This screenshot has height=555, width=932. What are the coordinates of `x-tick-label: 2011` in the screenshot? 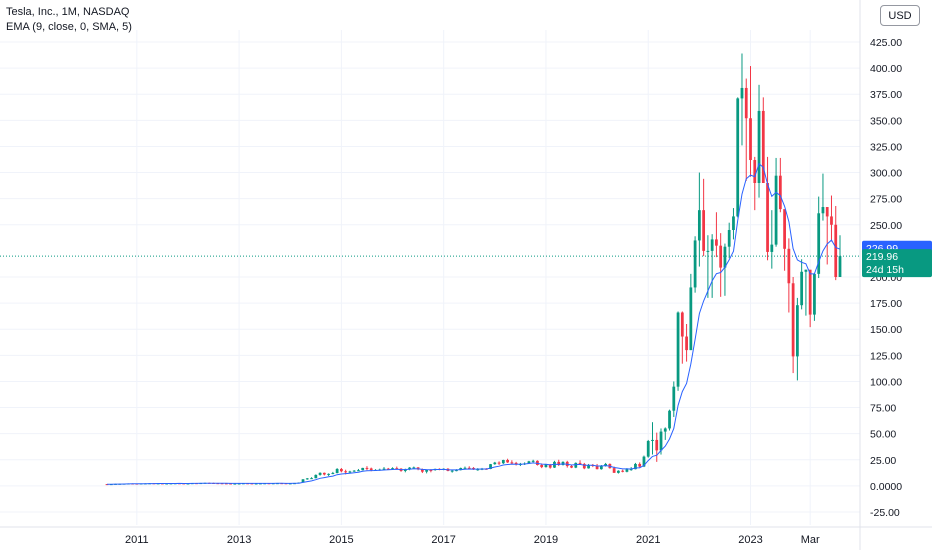 It's located at (137, 540).